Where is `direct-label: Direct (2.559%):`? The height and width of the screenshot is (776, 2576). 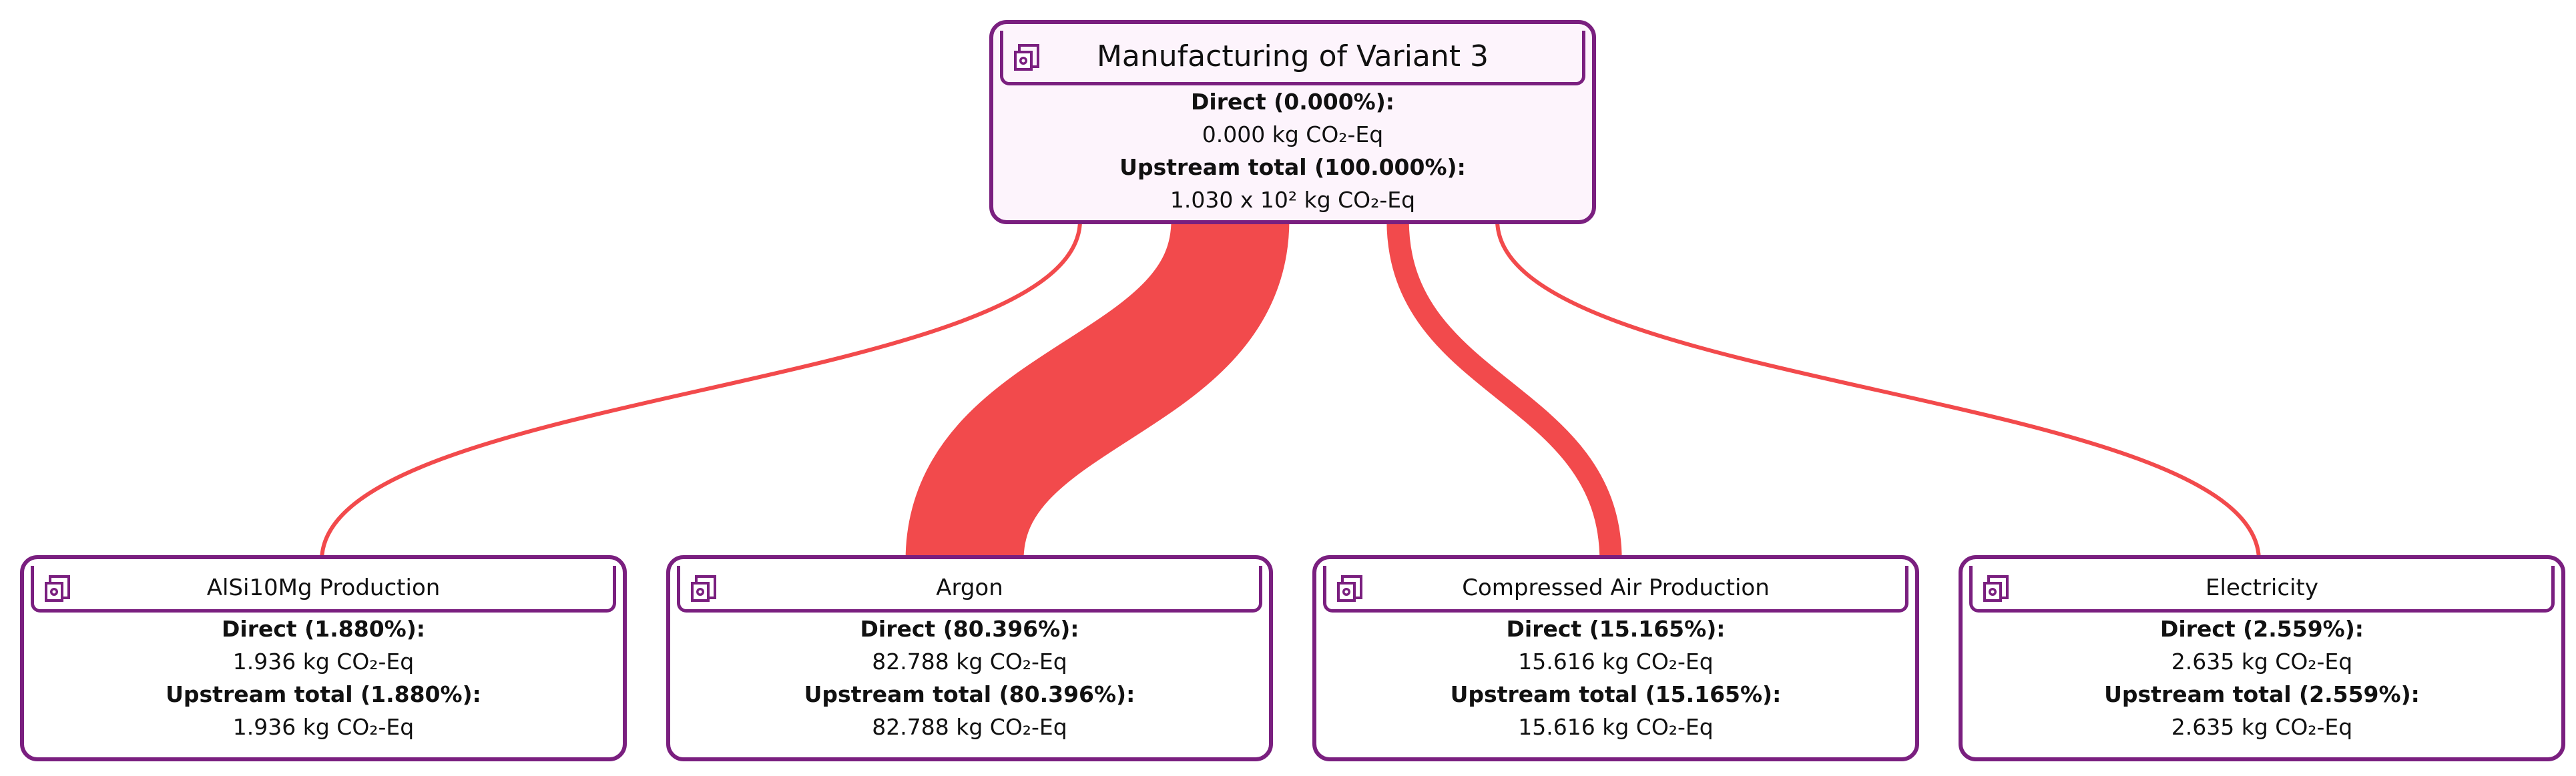 direct-label: Direct (2.559%): is located at coordinates (2262, 629).